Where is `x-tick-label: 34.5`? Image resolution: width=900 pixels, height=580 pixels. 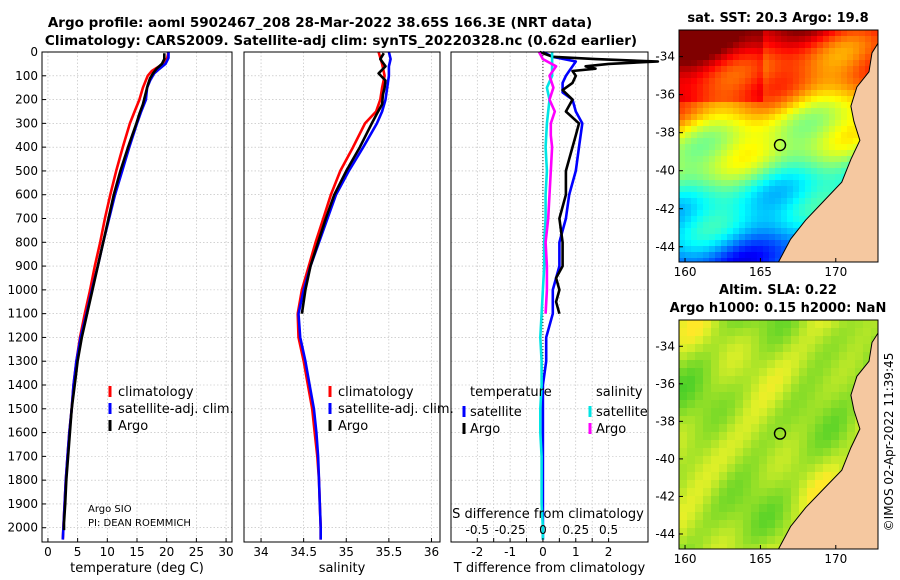 x-tick-label: 34.5 is located at coordinates (303, 552).